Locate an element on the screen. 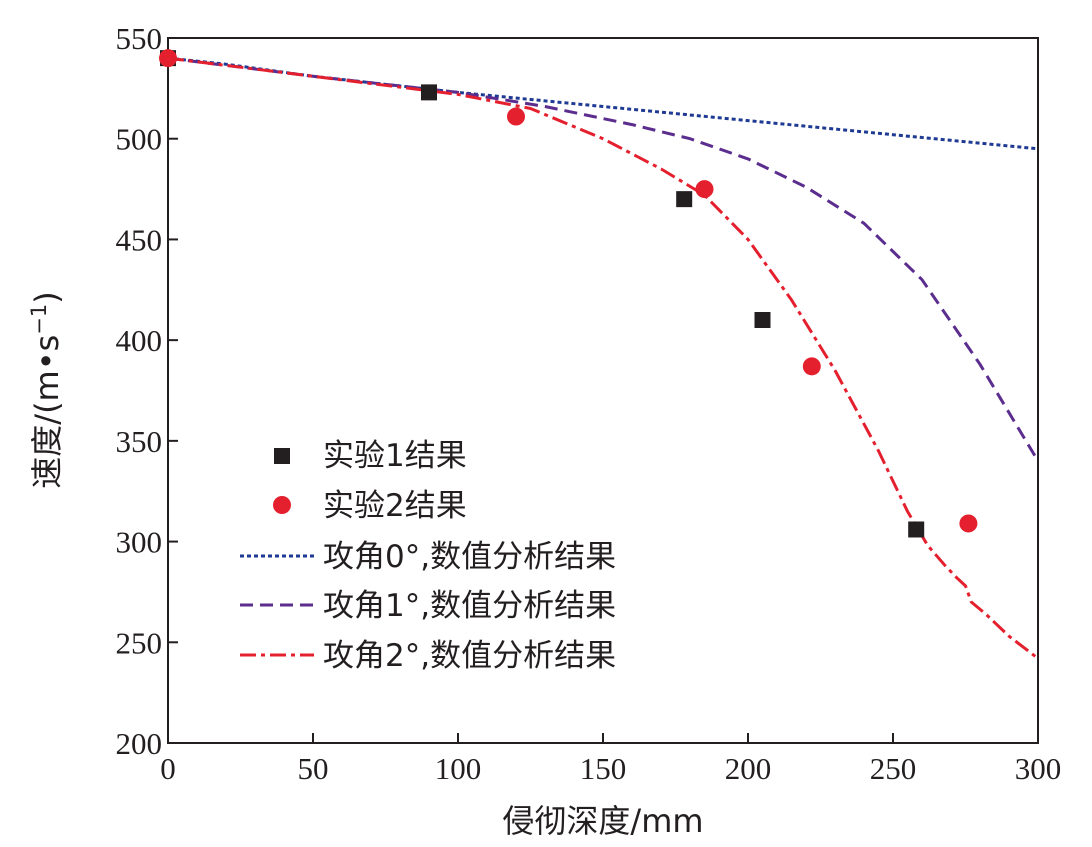 The height and width of the screenshot is (847, 1092). x-tick-label: 150 is located at coordinates (603, 768).